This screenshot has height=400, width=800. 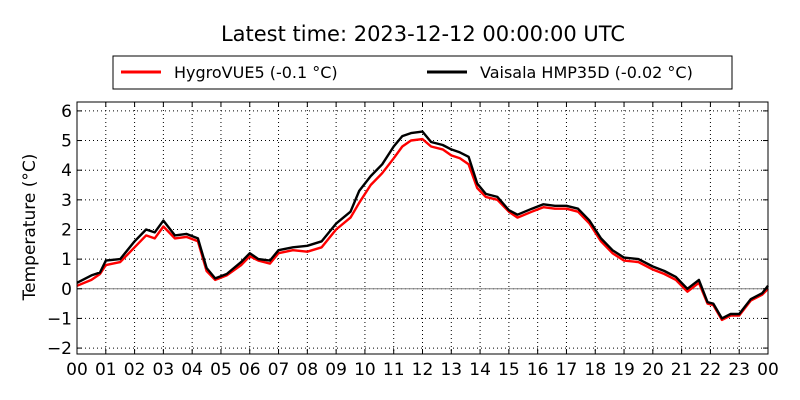 I want to click on y-tick-label: 4, so click(x=66, y=171).